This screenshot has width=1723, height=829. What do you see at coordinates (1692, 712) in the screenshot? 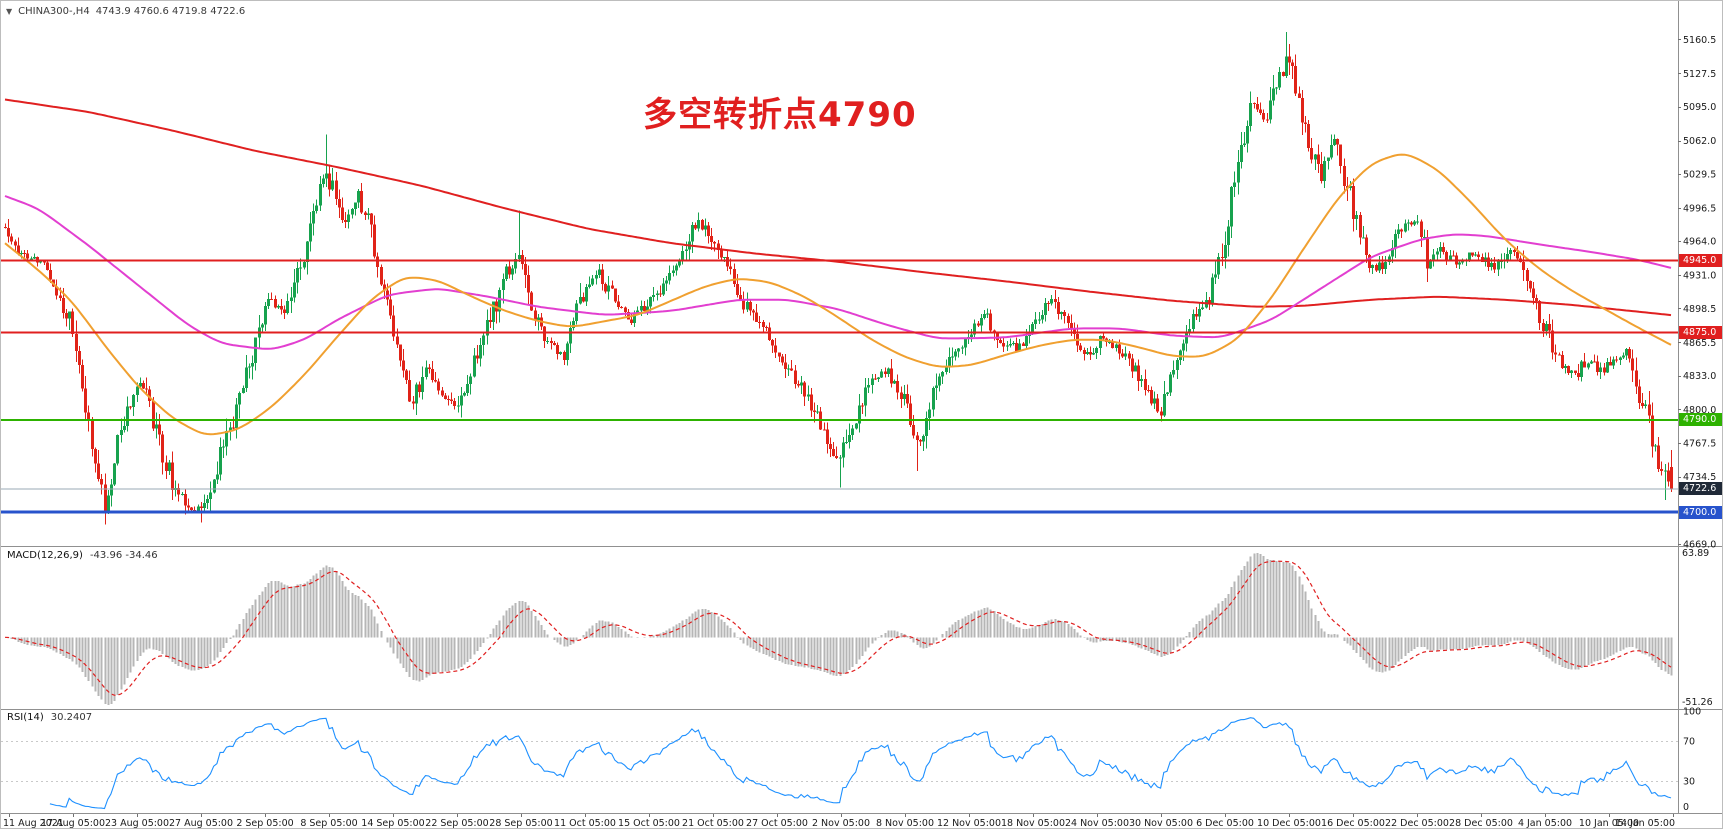
I see `svg-text: 100` at bounding box center [1692, 712].